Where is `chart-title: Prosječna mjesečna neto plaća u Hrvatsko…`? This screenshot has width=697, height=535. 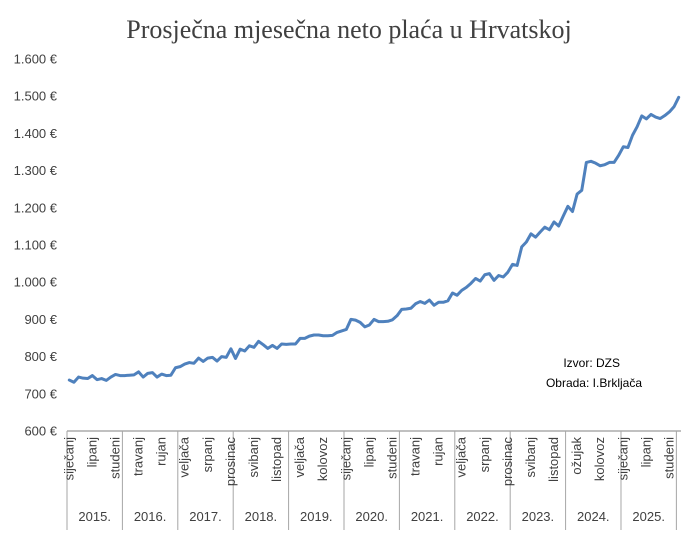
chart-title: Prosječna mjesečna neto plaća u Hrvatsko… is located at coordinates (348, 29).